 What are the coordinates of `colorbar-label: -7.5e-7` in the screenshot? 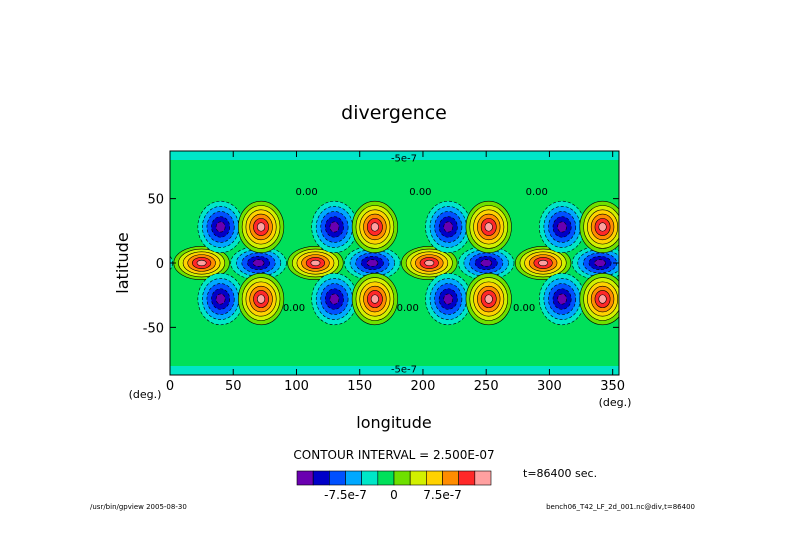 It's located at (345, 495).